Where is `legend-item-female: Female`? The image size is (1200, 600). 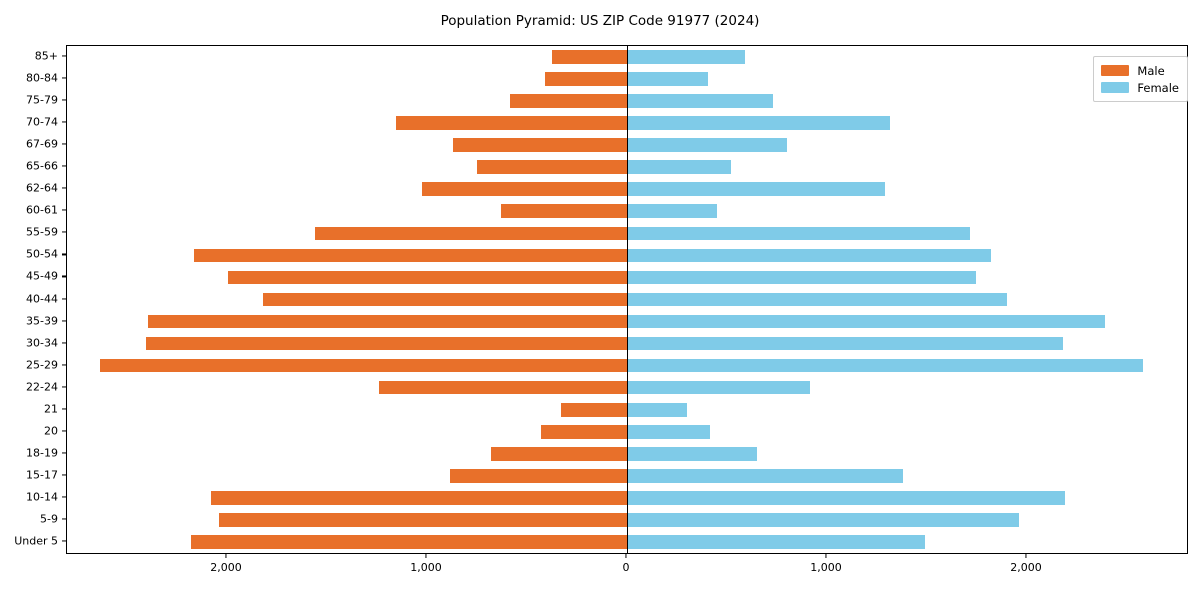
legend-item-female: Female is located at coordinates (1140, 87).